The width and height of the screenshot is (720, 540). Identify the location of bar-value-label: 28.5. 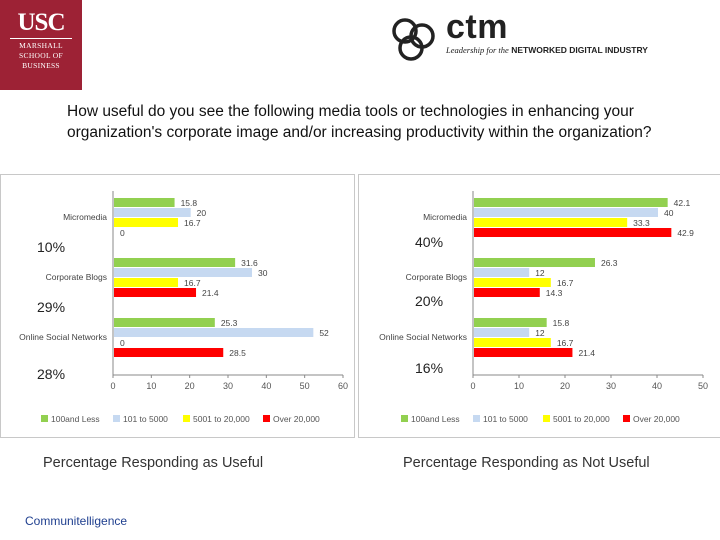
(237, 353).